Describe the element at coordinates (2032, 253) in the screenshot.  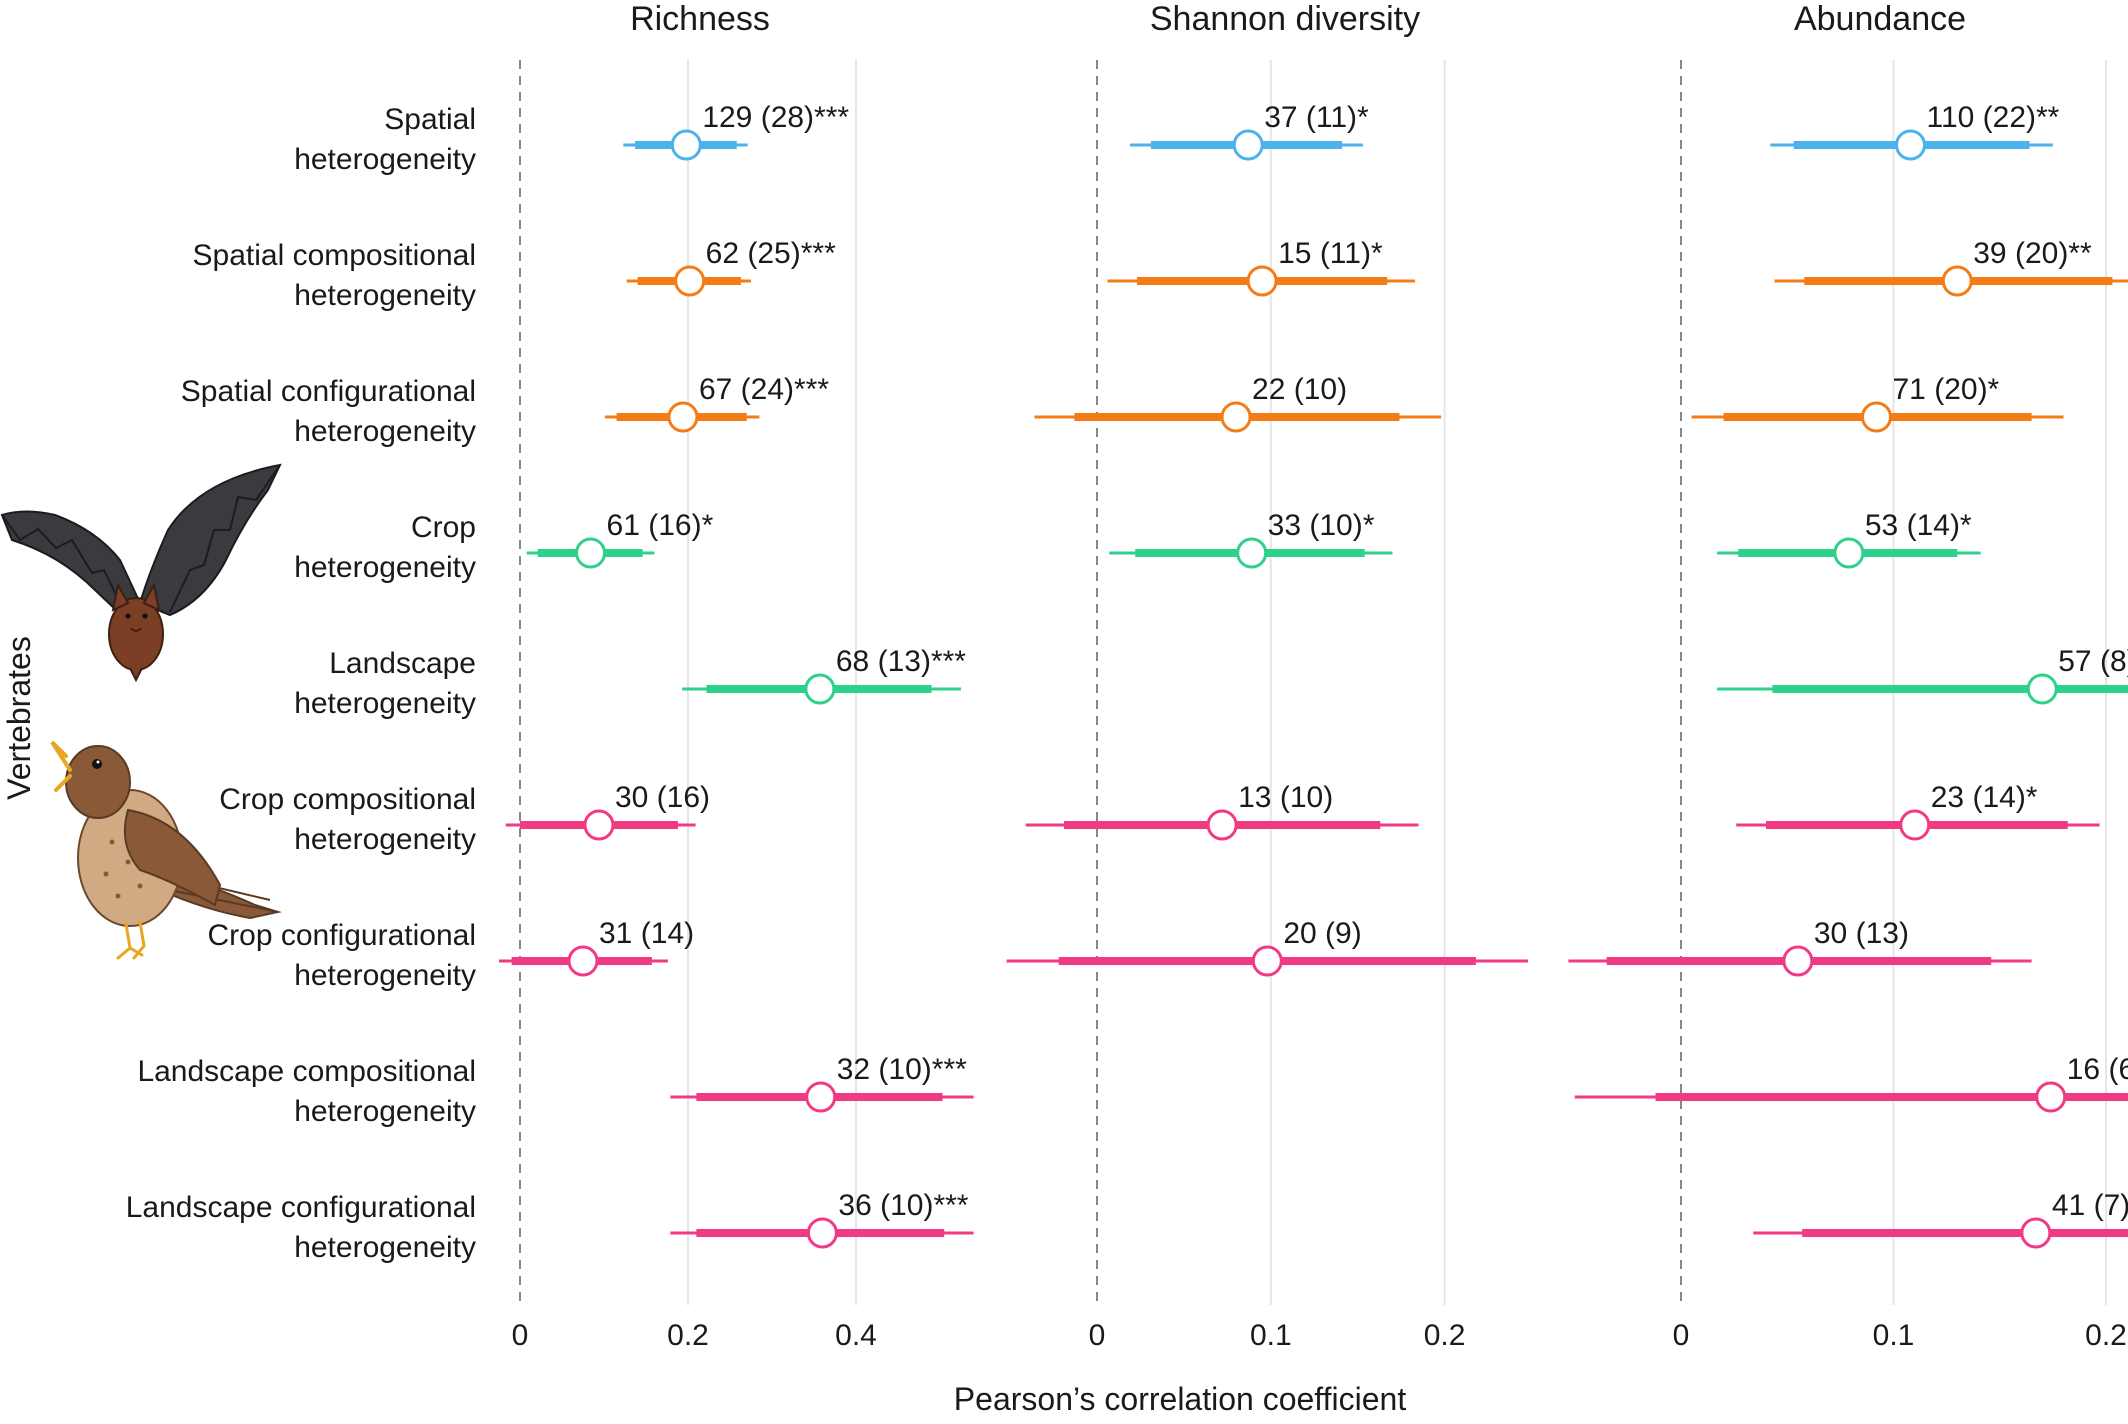
I see `point-label: 39 (20)**` at that location.